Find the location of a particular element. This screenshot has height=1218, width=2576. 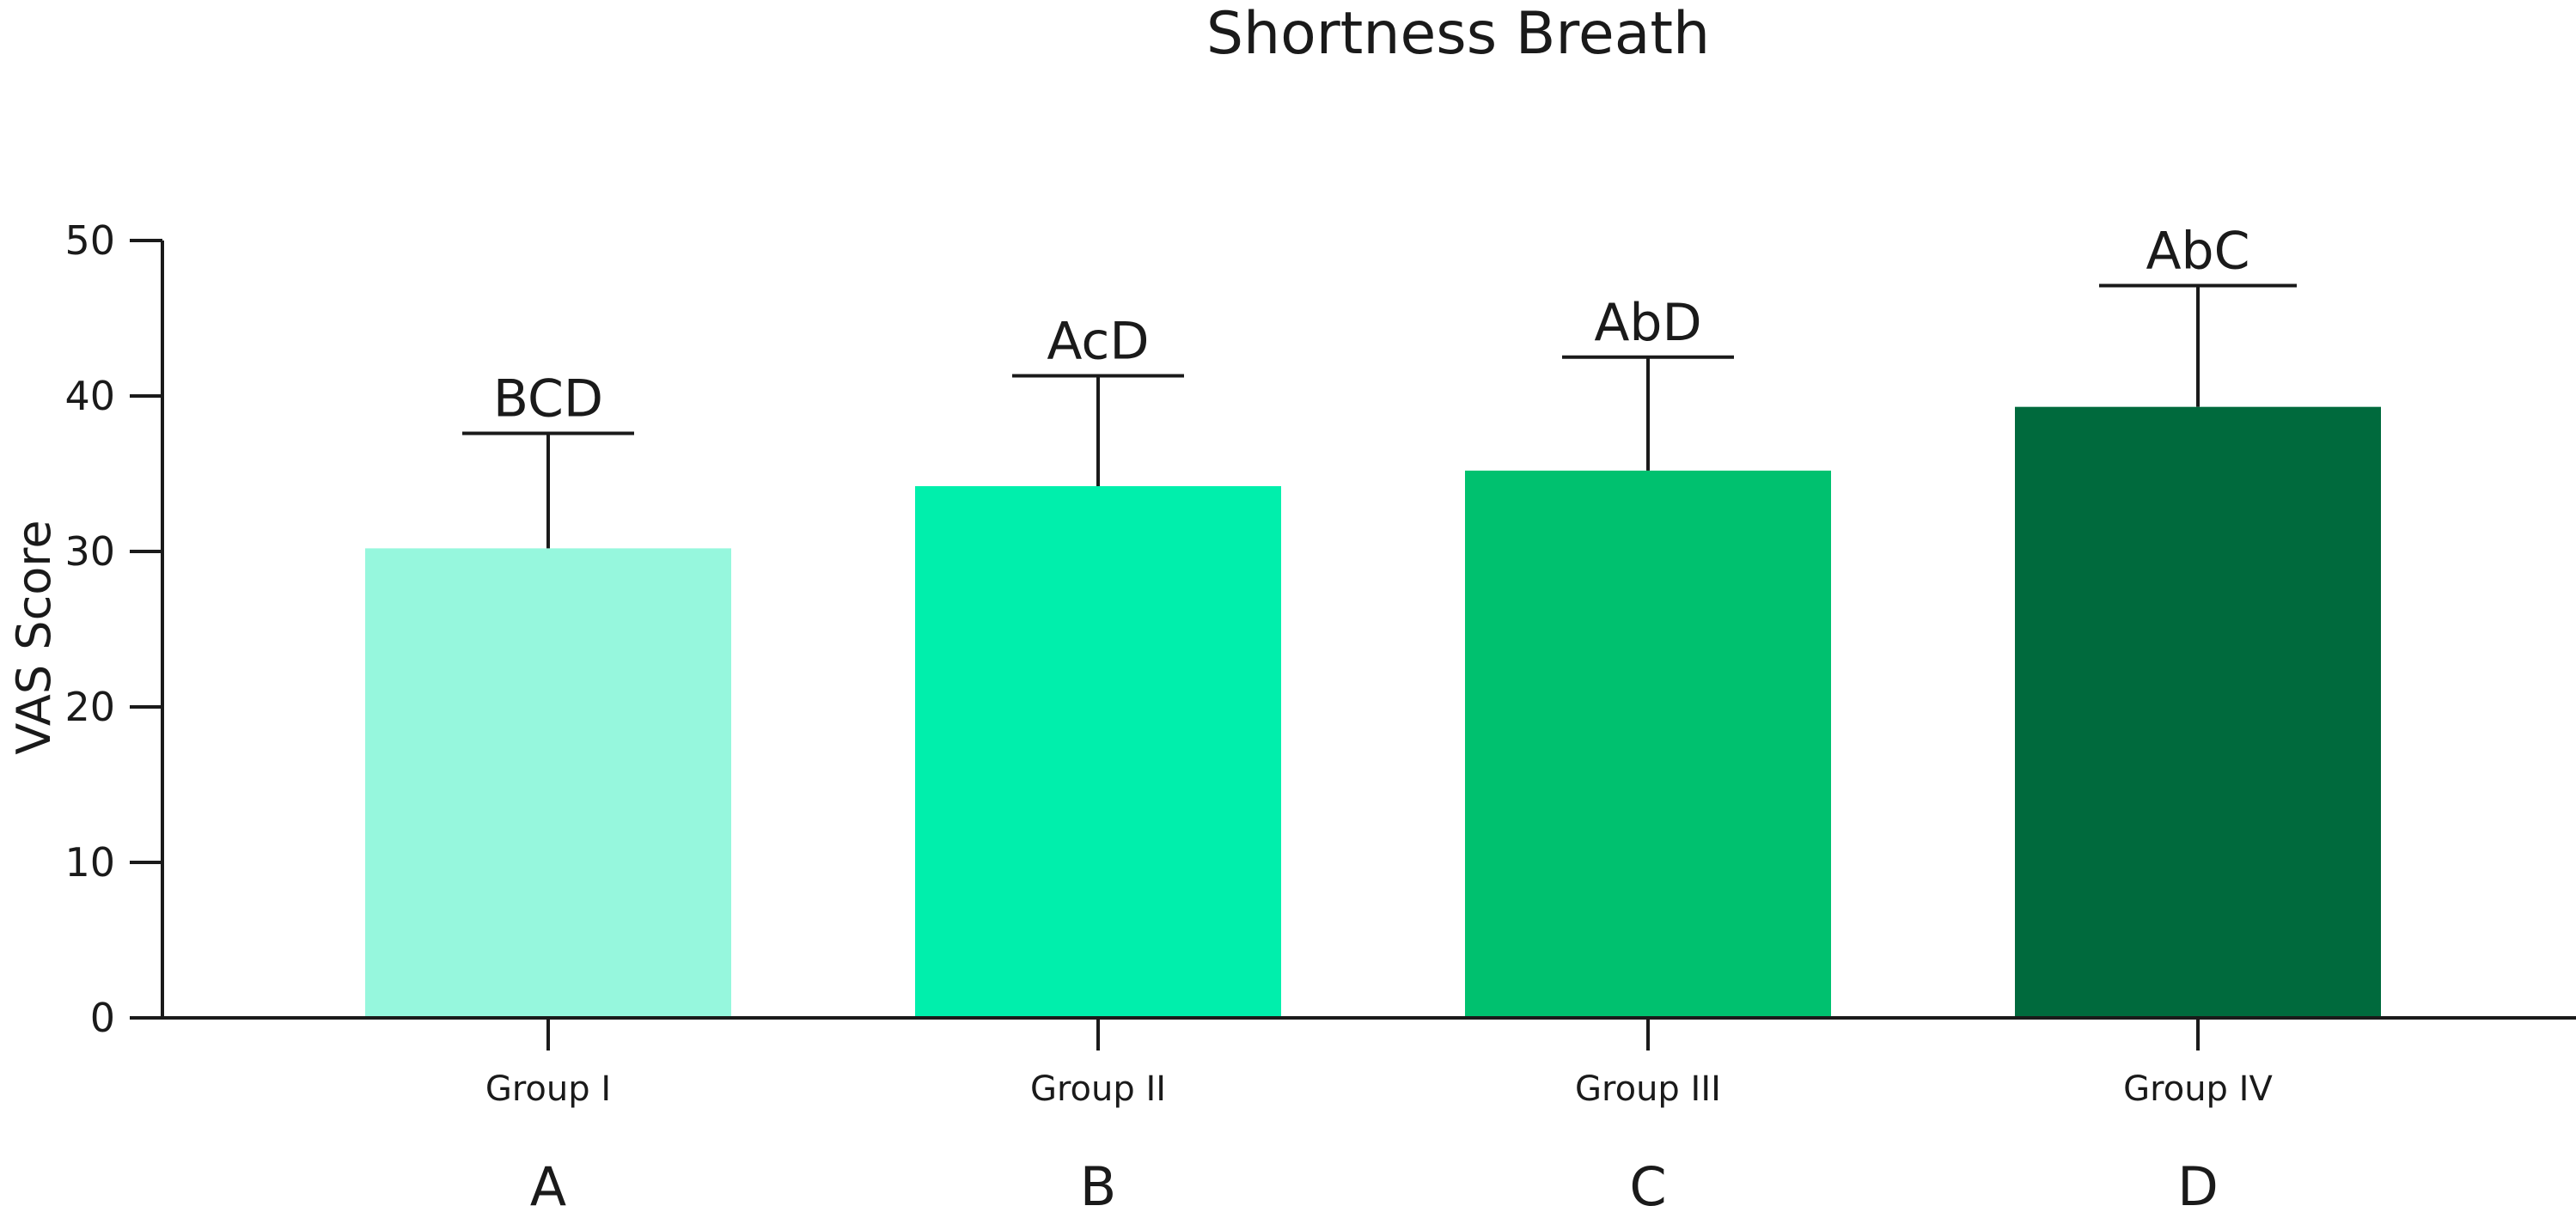

chart-title: Shortness Breath is located at coordinates (1458, 34).